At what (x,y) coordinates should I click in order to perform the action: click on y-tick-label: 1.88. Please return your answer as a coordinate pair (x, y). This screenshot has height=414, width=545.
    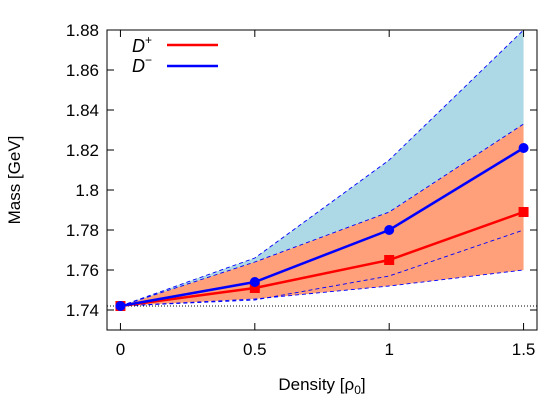
    Looking at the image, I should click on (82, 30).